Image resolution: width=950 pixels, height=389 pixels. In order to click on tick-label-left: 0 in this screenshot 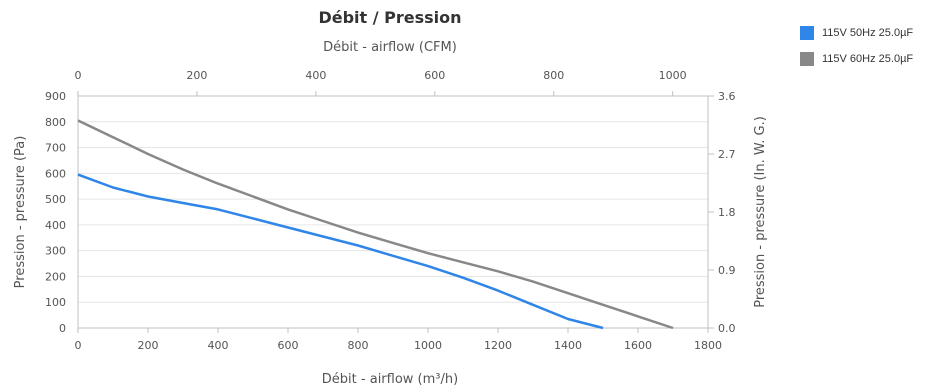, I will do `click(62, 328)`.